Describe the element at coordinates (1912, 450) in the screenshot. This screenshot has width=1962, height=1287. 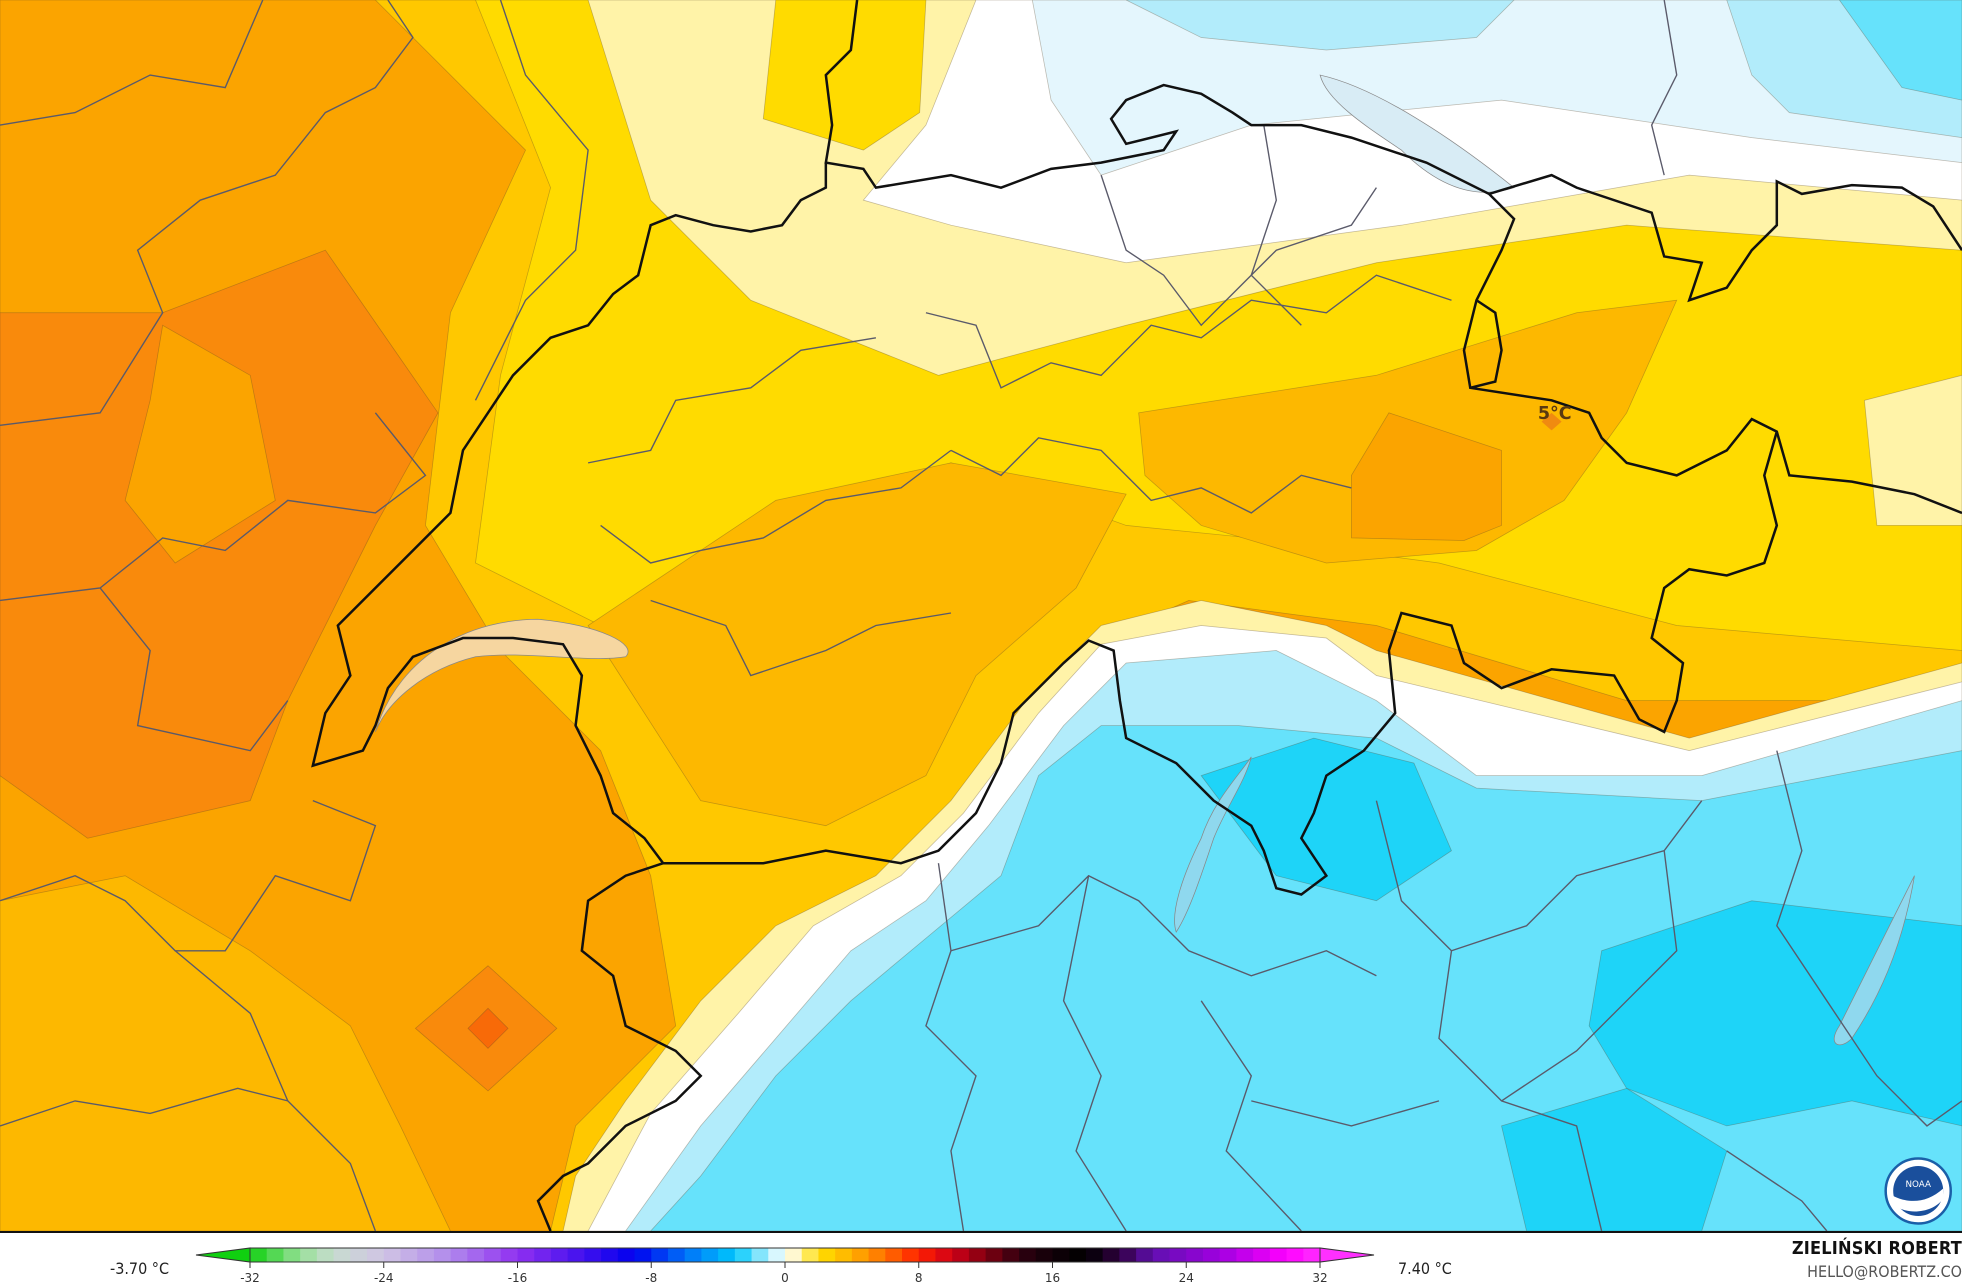
I see `field-east-pale` at that location.